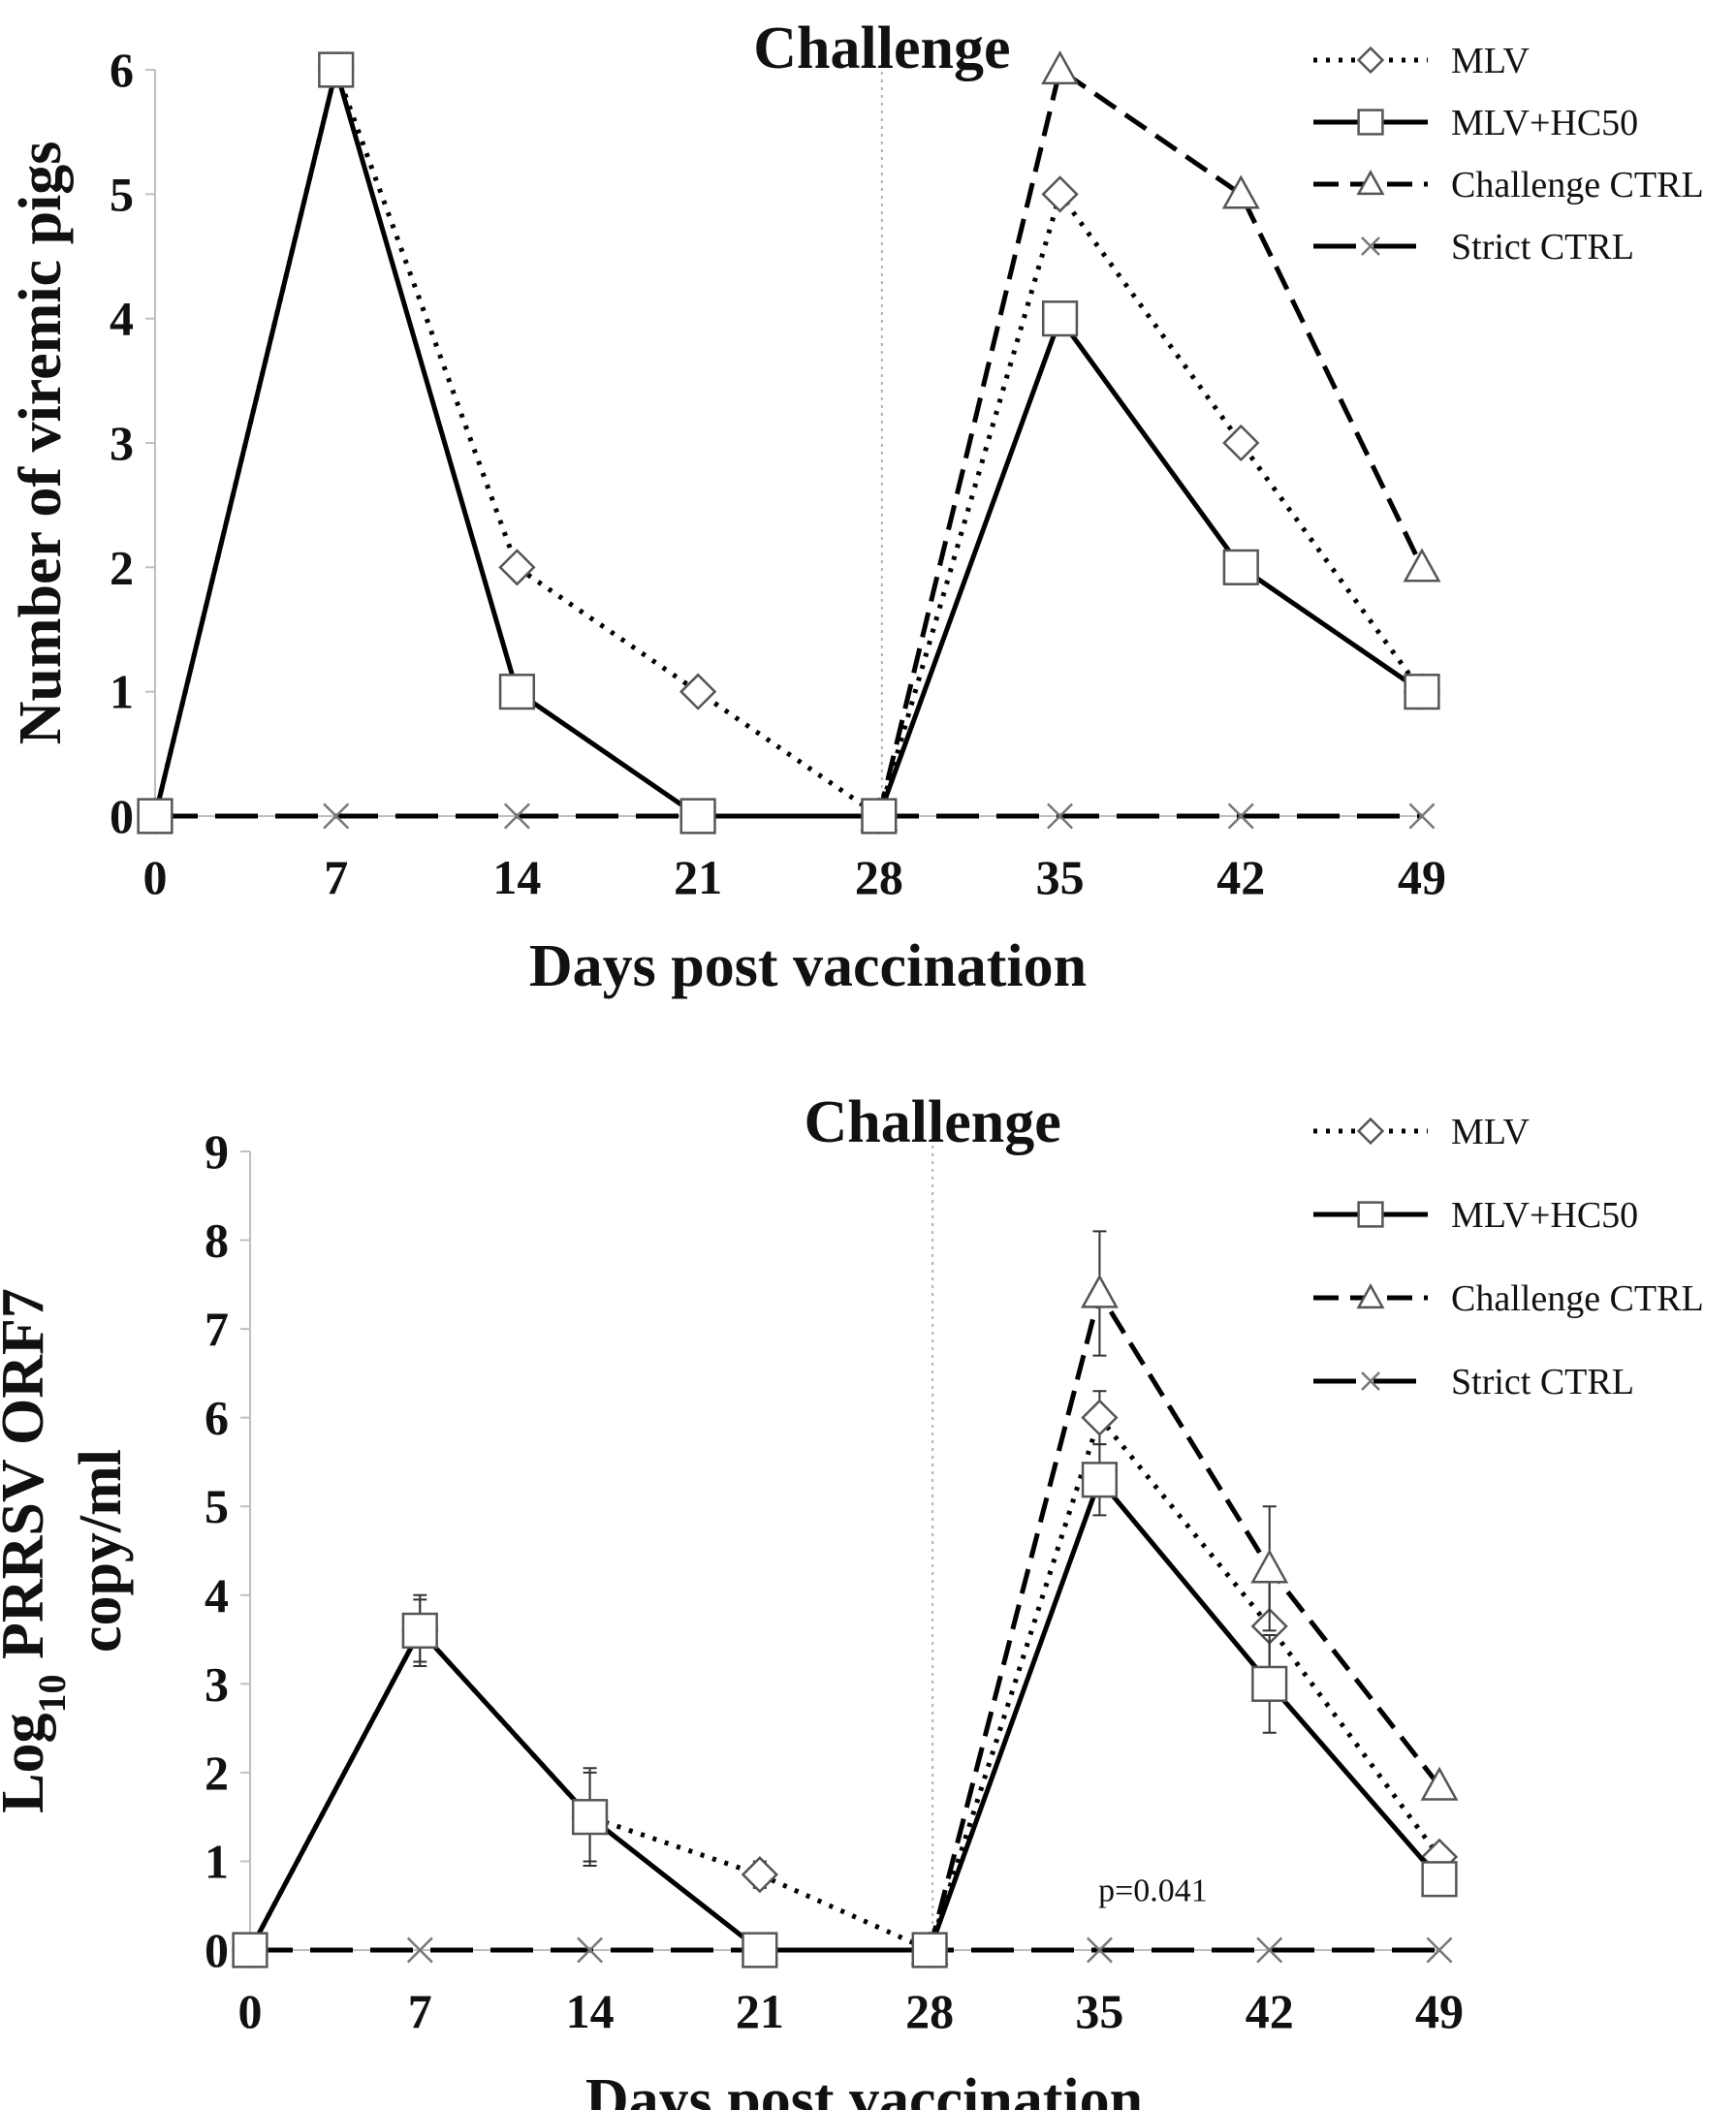 The height and width of the screenshot is (2110, 1736). I want to click on y-axis-title-log: Log, so click(28, 1763).